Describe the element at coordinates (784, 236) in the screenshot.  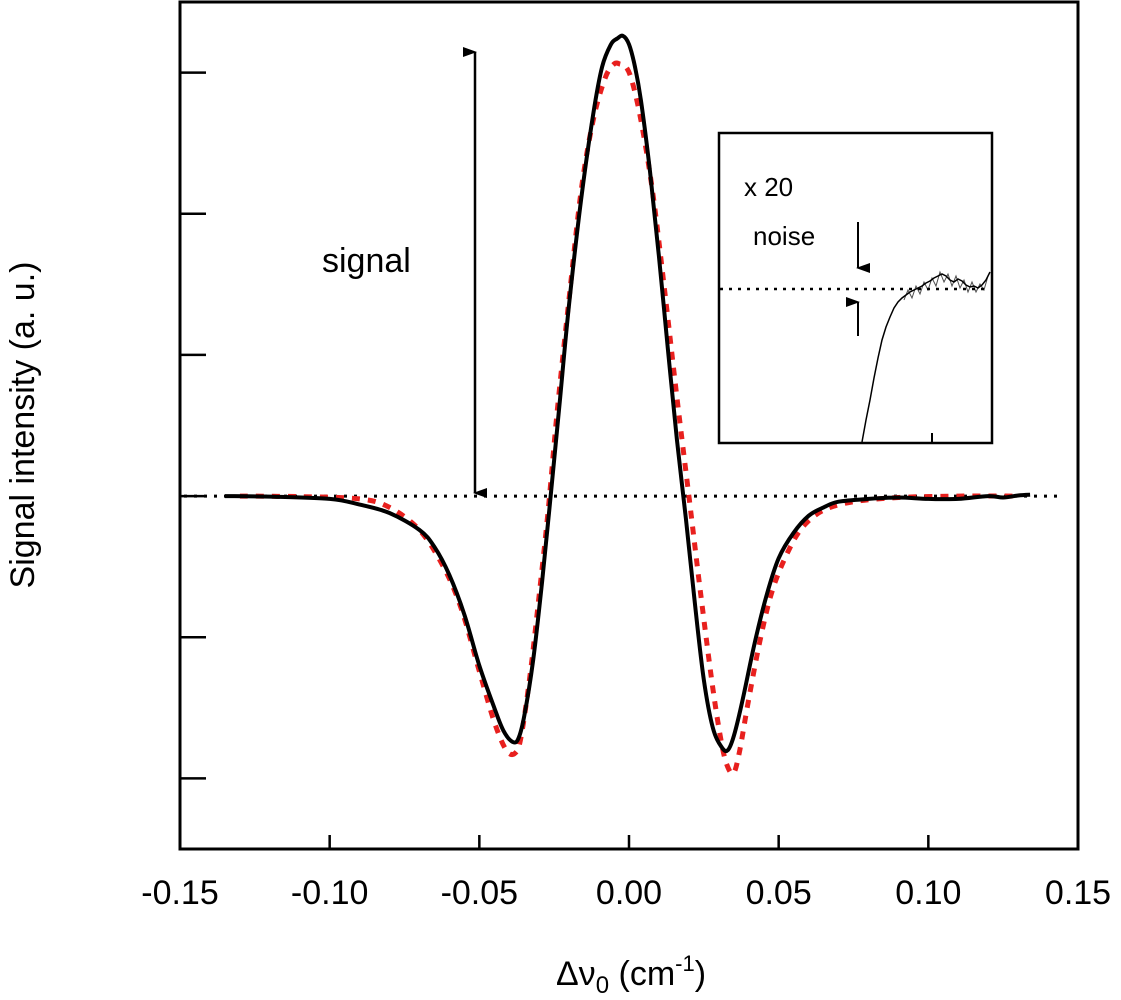
I see `inset-noise-label: noise` at that location.